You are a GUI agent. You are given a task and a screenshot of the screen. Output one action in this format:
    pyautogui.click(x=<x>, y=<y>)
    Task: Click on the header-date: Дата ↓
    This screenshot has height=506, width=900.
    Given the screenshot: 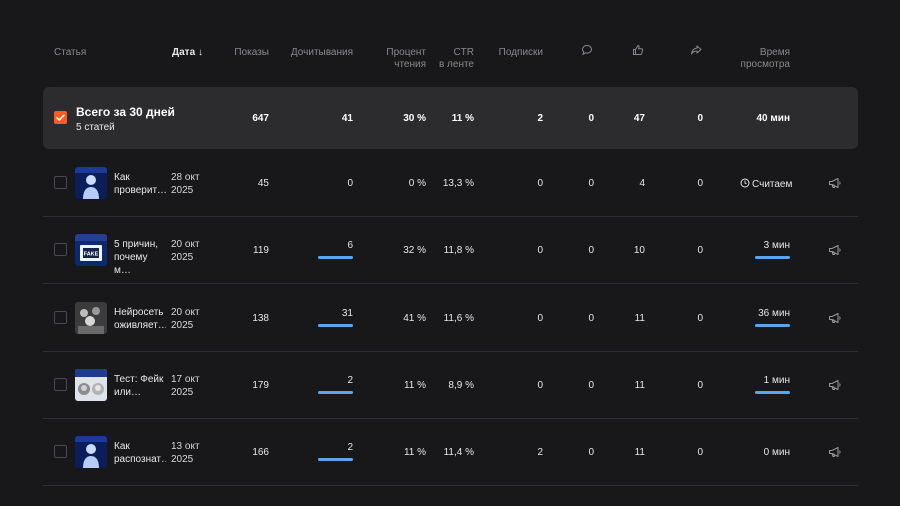 What is the action you would take?
    pyautogui.click(x=187, y=53)
    